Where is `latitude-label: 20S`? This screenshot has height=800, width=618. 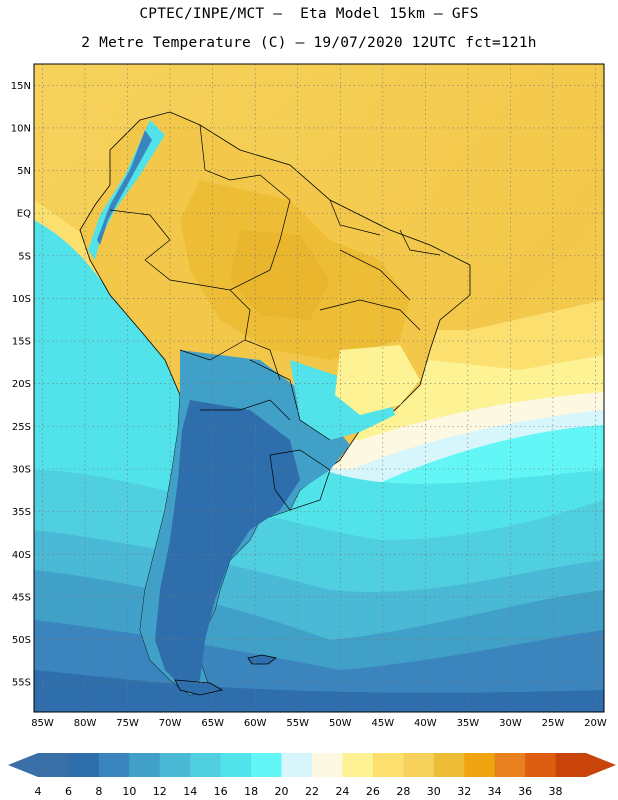 latitude-label: 20S is located at coordinates (21, 384).